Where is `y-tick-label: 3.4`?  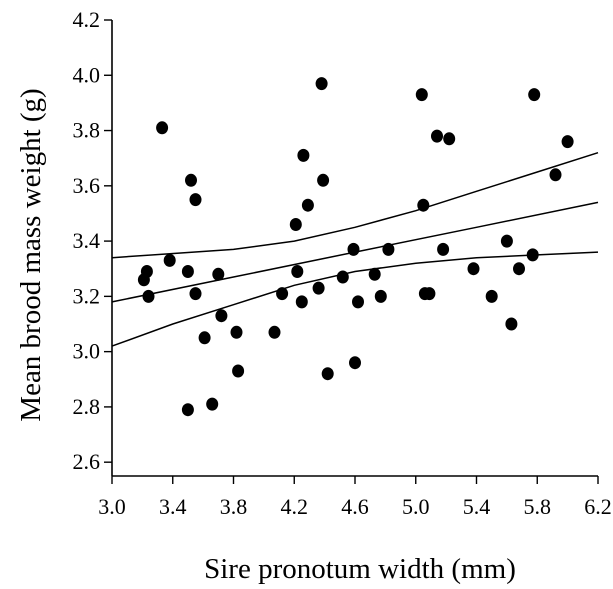
y-tick-label: 3.4 is located at coordinates (87, 240).